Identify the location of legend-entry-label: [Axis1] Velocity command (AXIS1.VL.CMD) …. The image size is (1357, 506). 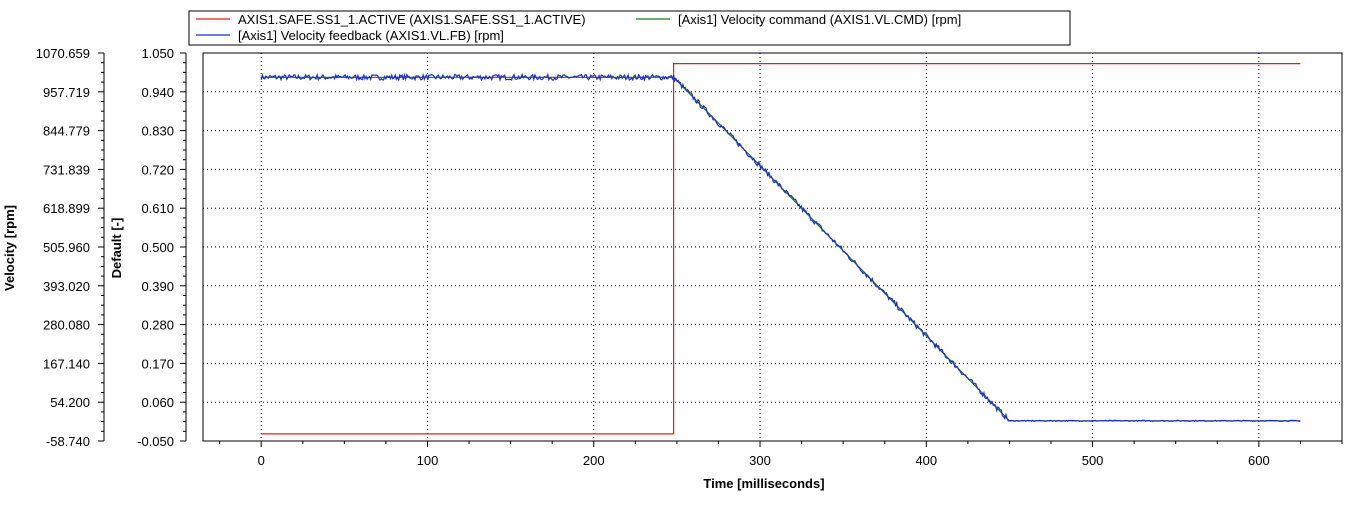
(819, 19).